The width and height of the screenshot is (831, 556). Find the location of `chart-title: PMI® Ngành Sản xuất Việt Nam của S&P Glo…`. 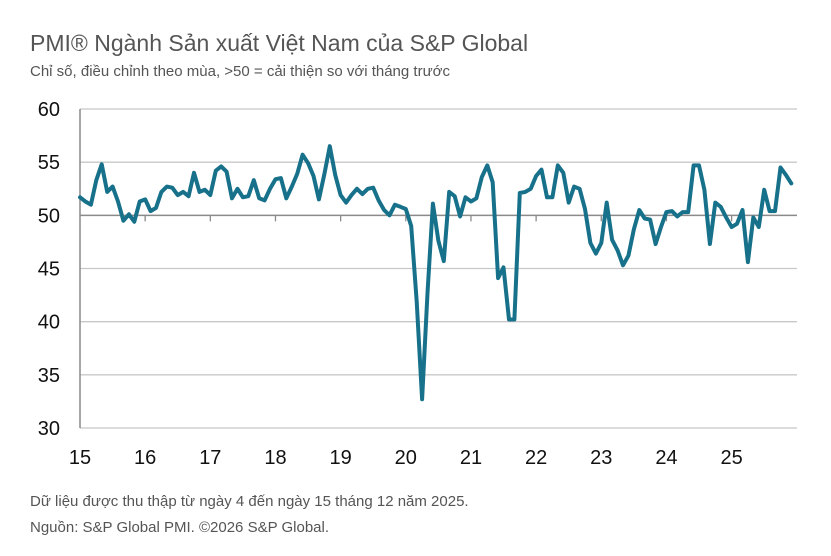

chart-title: PMI® Ngành Sản xuất Việt Nam của S&P Glo… is located at coordinates (279, 43).